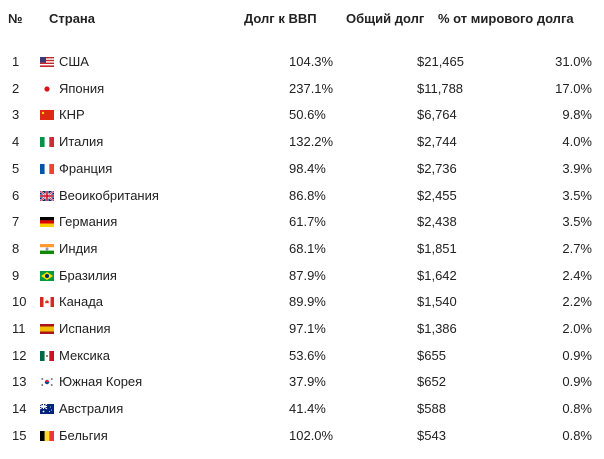 The width and height of the screenshot is (604, 459). What do you see at coordinates (577, 115) in the screenshot?
I see `world-share-value: 9.8%` at bounding box center [577, 115].